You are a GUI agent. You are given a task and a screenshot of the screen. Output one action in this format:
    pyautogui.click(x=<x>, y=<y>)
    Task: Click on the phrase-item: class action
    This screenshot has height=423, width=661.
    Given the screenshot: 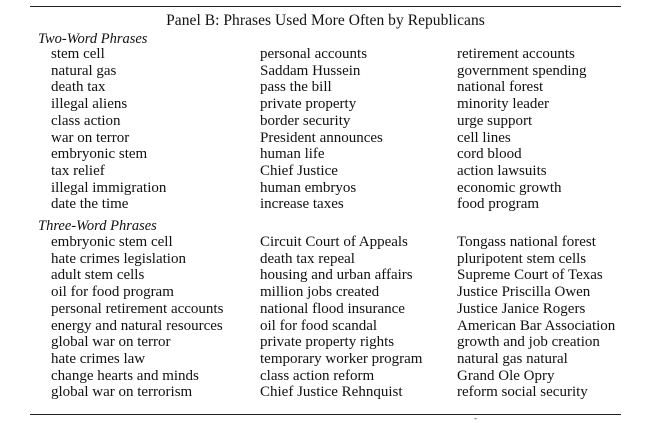 What is the action you would take?
    pyautogui.click(x=86, y=120)
    